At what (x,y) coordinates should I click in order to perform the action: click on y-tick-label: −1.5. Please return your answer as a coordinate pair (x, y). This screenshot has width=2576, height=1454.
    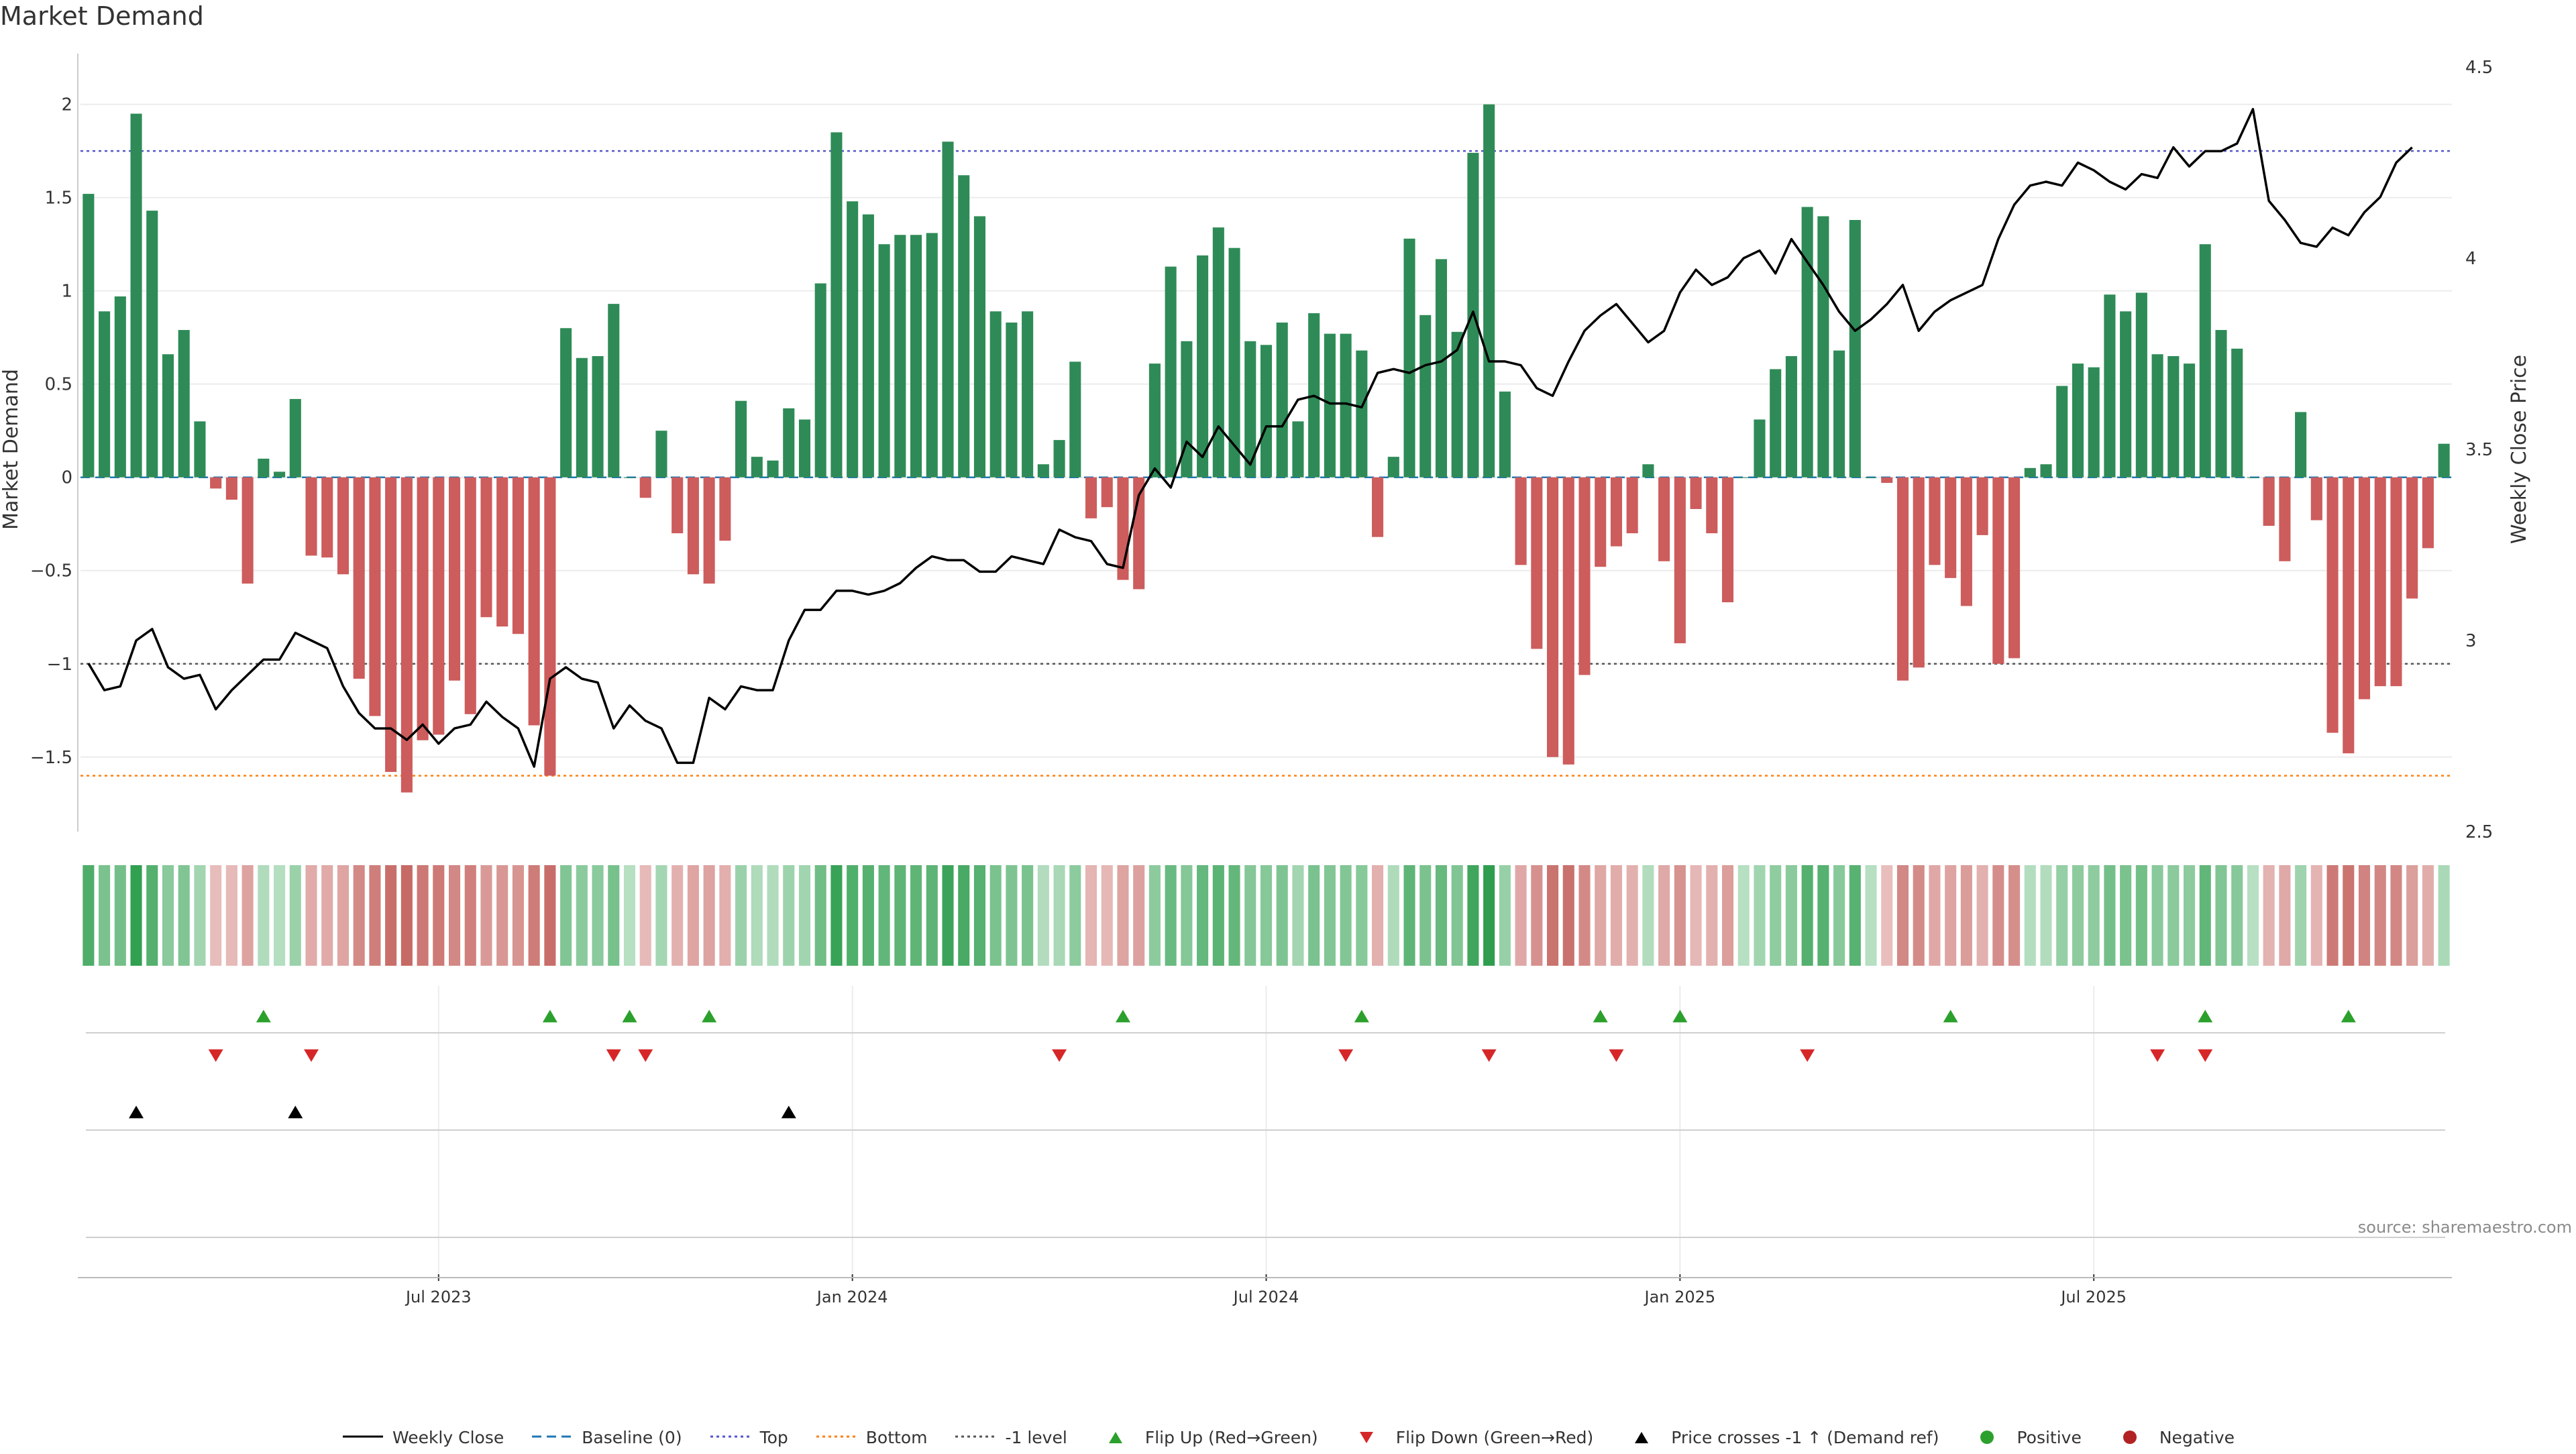
    Looking at the image, I should click on (51, 758).